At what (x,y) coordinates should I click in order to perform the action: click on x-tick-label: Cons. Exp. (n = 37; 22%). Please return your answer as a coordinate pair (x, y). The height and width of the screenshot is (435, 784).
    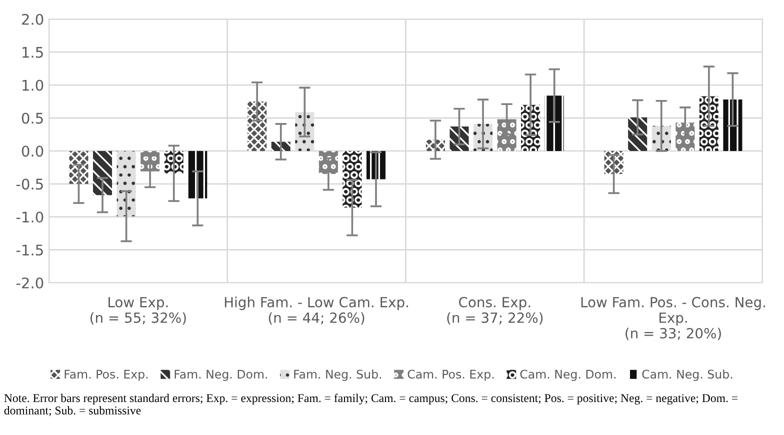
    Looking at the image, I should click on (495, 310).